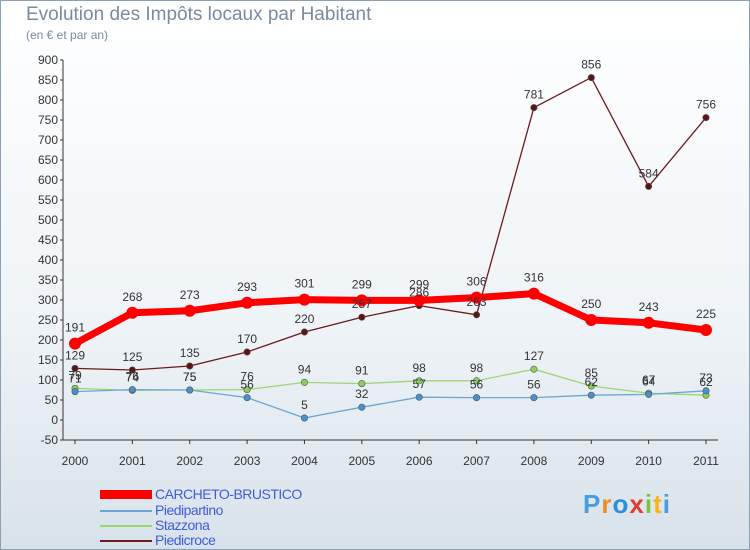 Image resolution: width=750 pixels, height=550 pixels. Describe the element at coordinates (75, 461) in the screenshot. I see `x-tick-label: 2000` at that location.